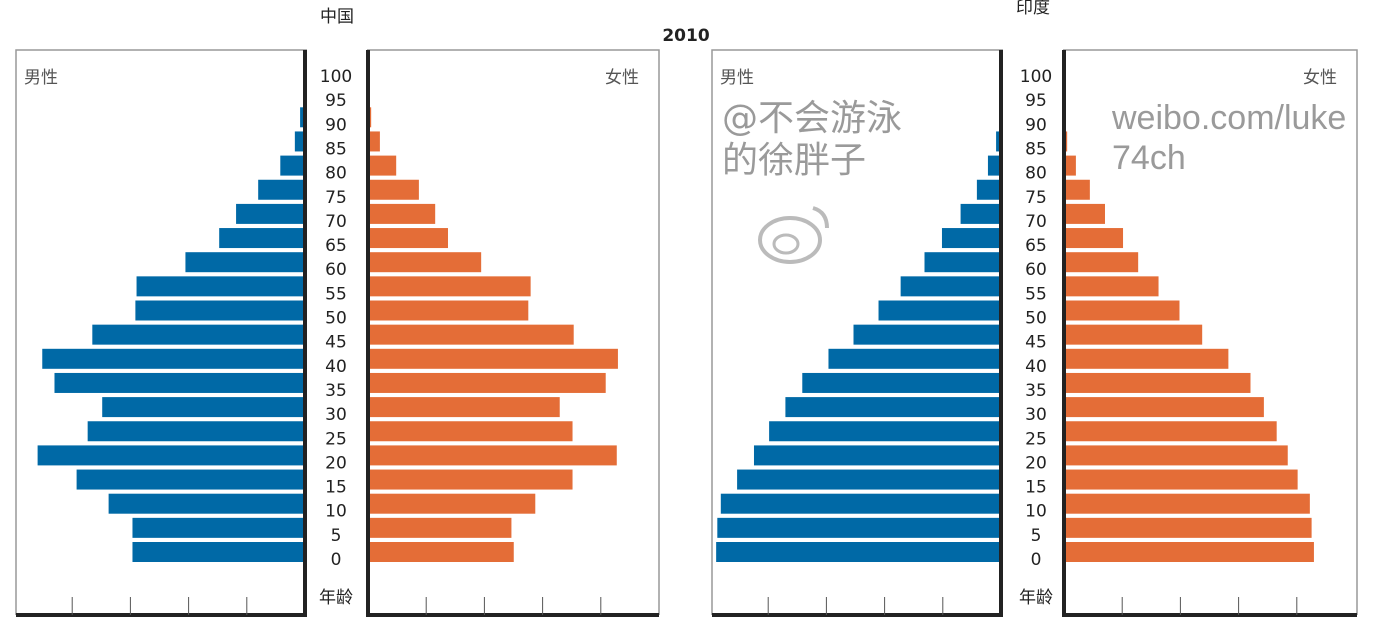 The image size is (1378, 635). Describe the element at coordinates (336, 294) in the screenshot. I see `age-tick-label: 55` at that location.